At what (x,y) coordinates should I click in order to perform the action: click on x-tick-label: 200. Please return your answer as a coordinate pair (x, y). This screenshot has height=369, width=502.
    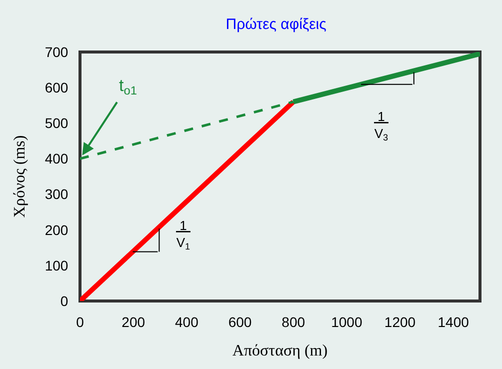
    Looking at the image, I should click on (134, 322).